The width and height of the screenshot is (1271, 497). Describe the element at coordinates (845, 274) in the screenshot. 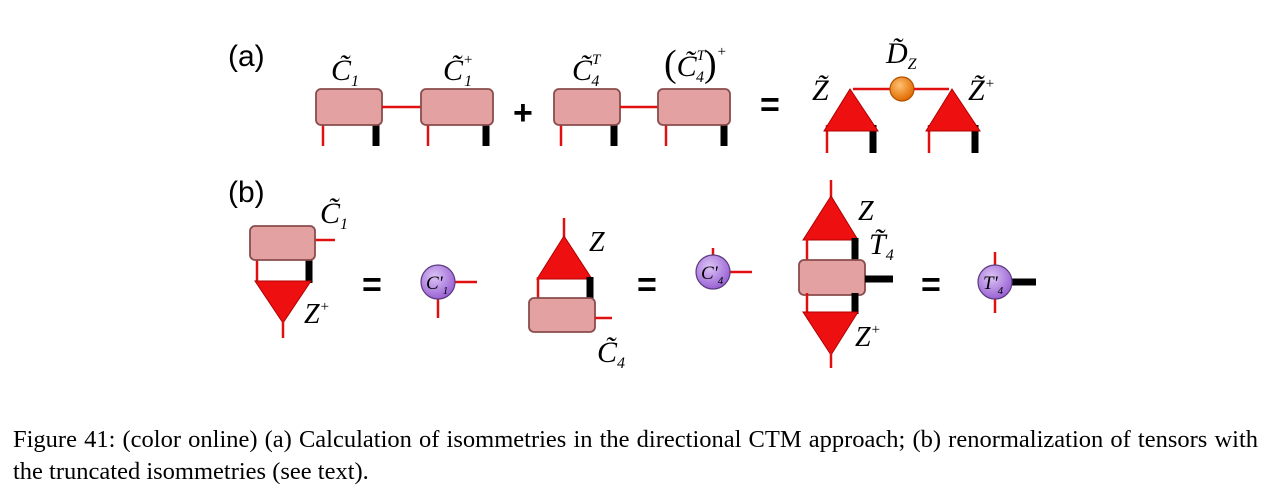

I see `contraction-t4` at that location.